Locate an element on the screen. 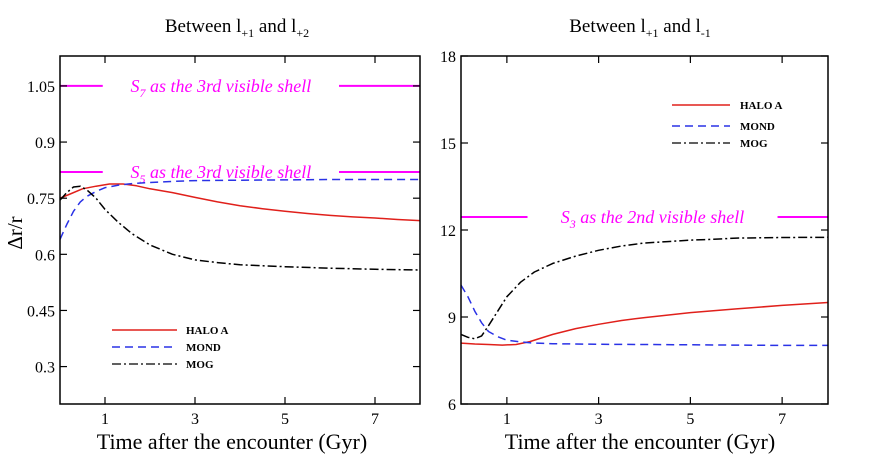 The image size is (880, 457). right-x-tick-label: 7 is located at coordinates (782, 419).